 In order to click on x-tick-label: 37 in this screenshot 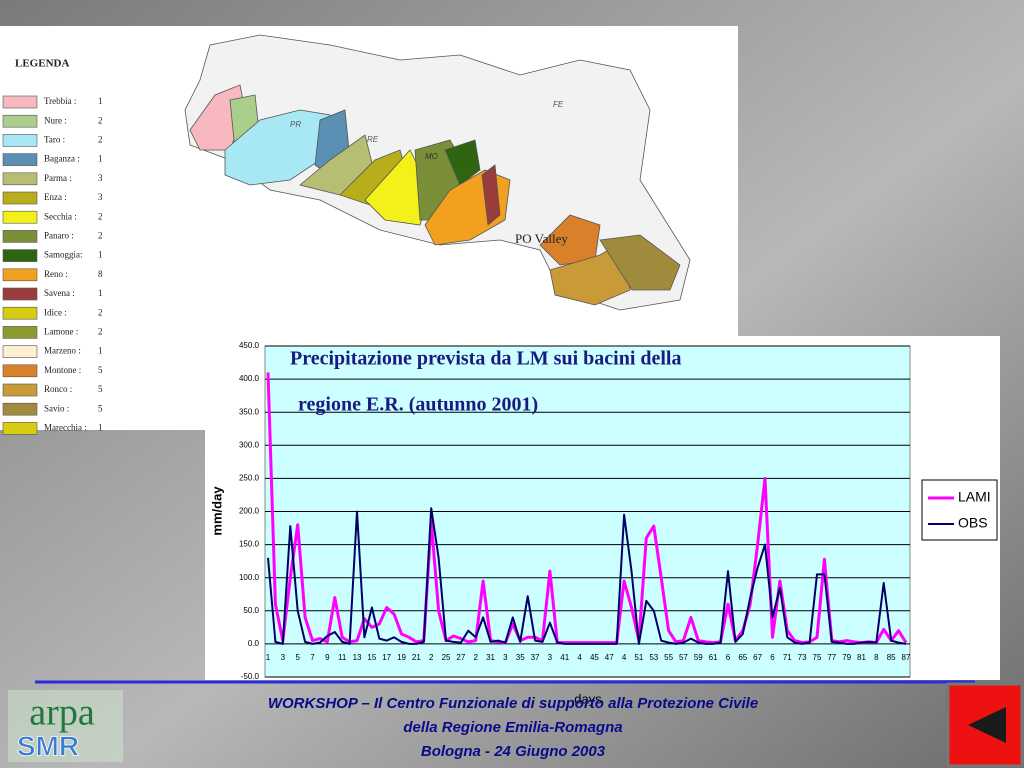, I will do `click(535, 657)`.